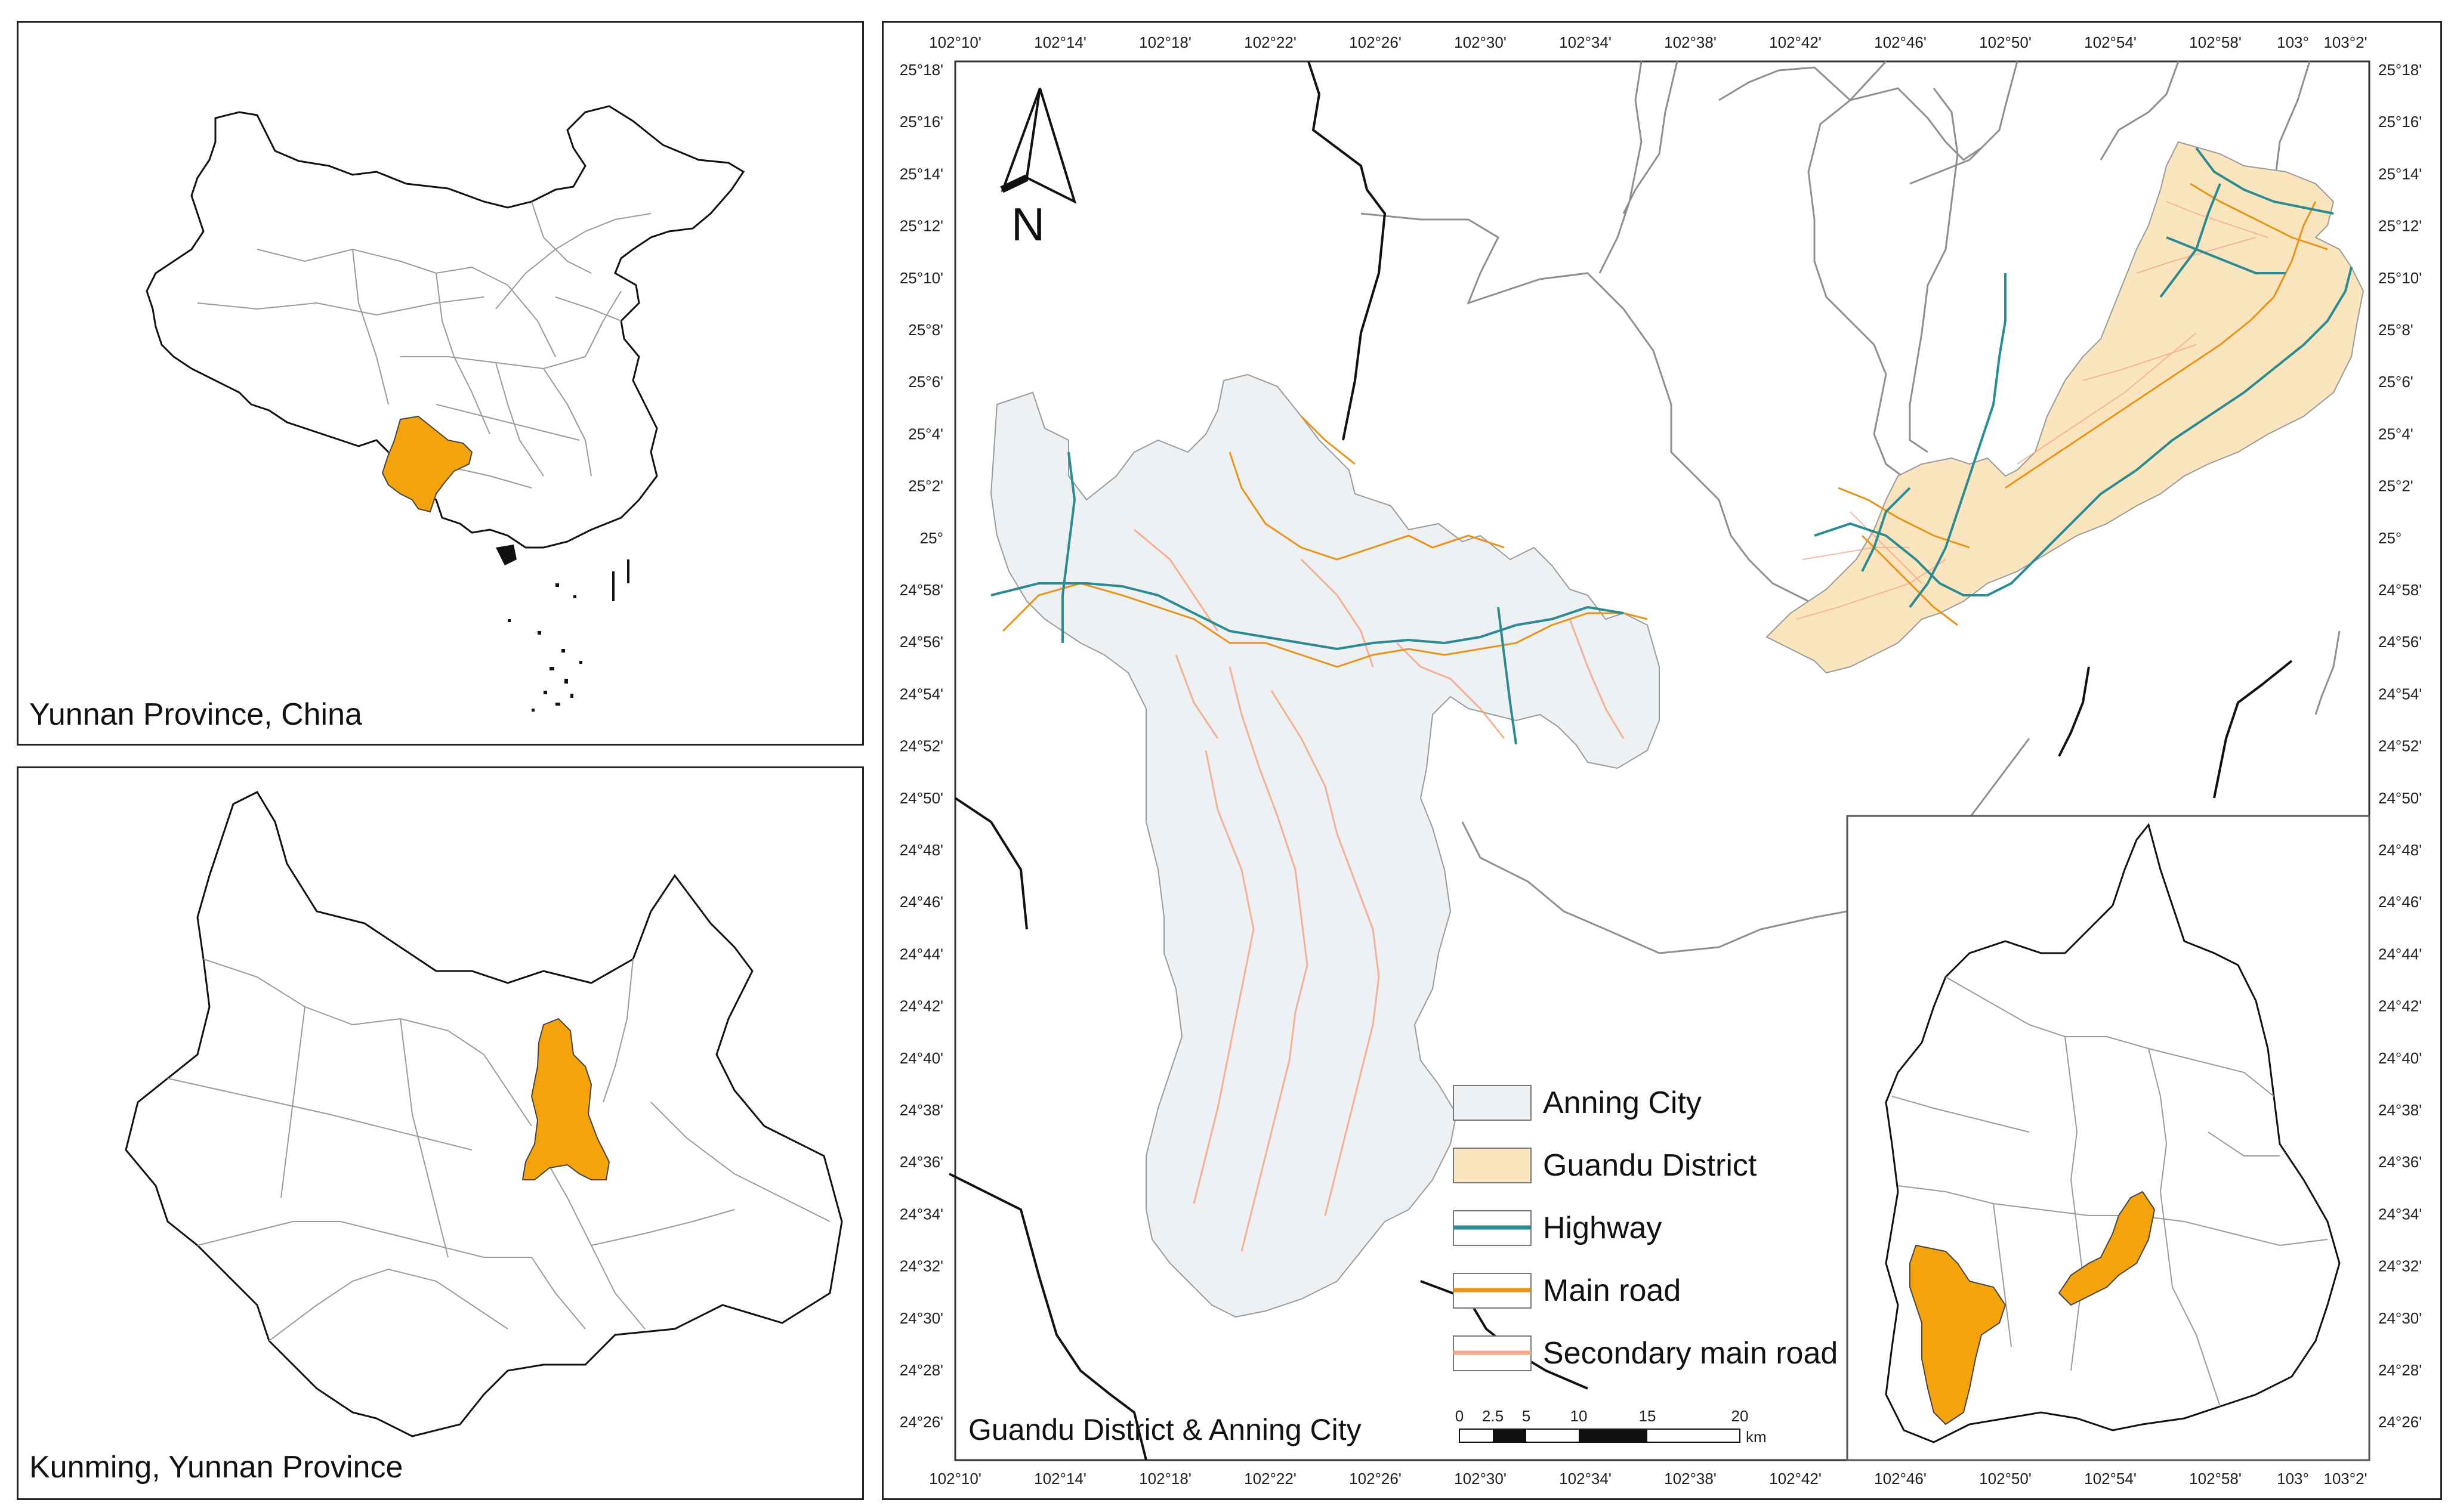 The width and height of the screenshot is (2454, 1512). Describe the element at coordinates (2400, 174) in the screenshot. I see `right-tick-label: 25°14'` at that location.